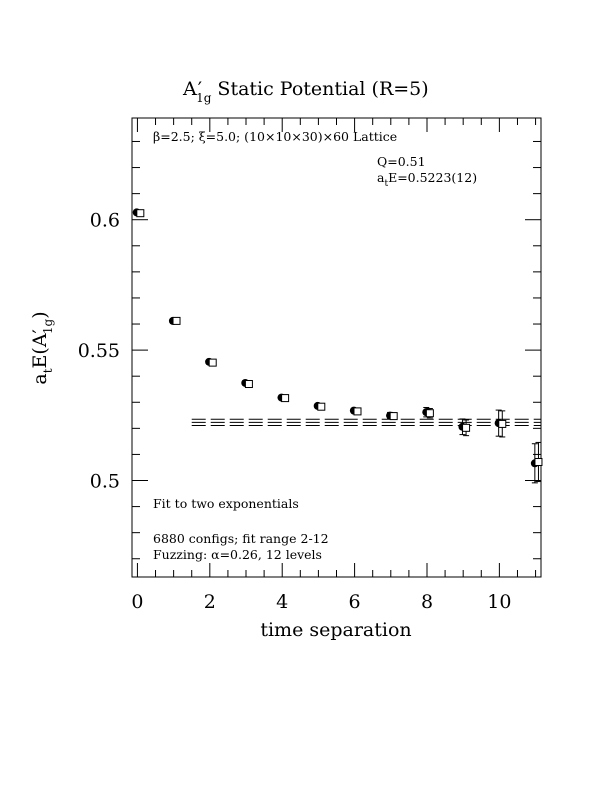 The width and height of the screenshot is (612, 792). I want to click on y-axis-label: atE(A′1g), so click(42, 347).